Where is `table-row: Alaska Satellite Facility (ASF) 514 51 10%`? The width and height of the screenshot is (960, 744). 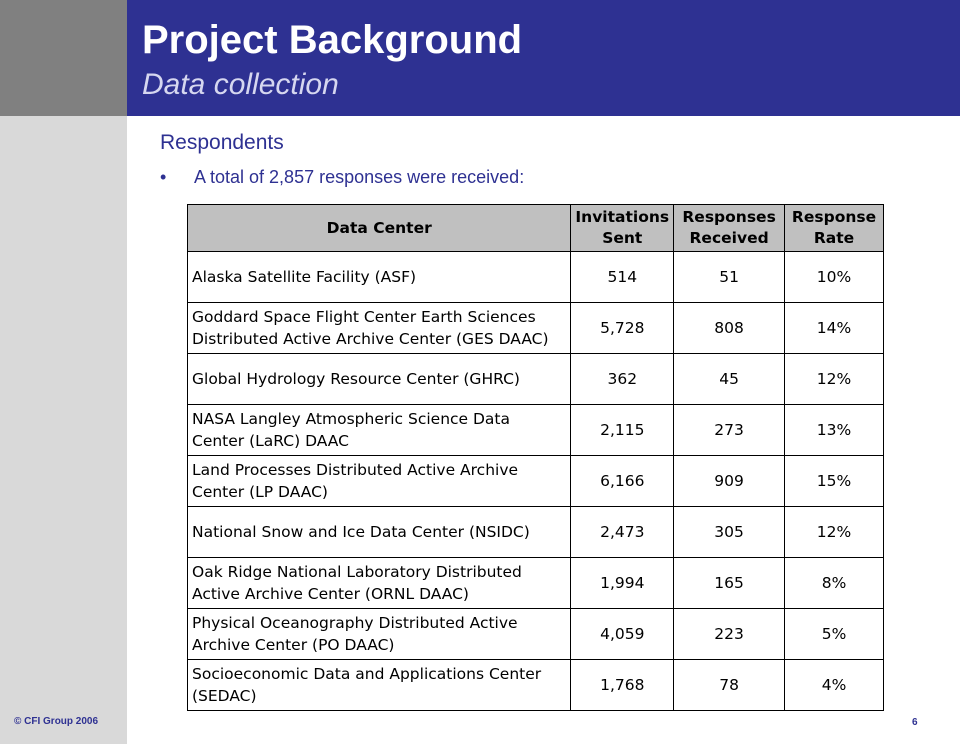 table-row: Alaska Satellite Facility (ASF) 514 51 10% is located at coordinates (535, 277).